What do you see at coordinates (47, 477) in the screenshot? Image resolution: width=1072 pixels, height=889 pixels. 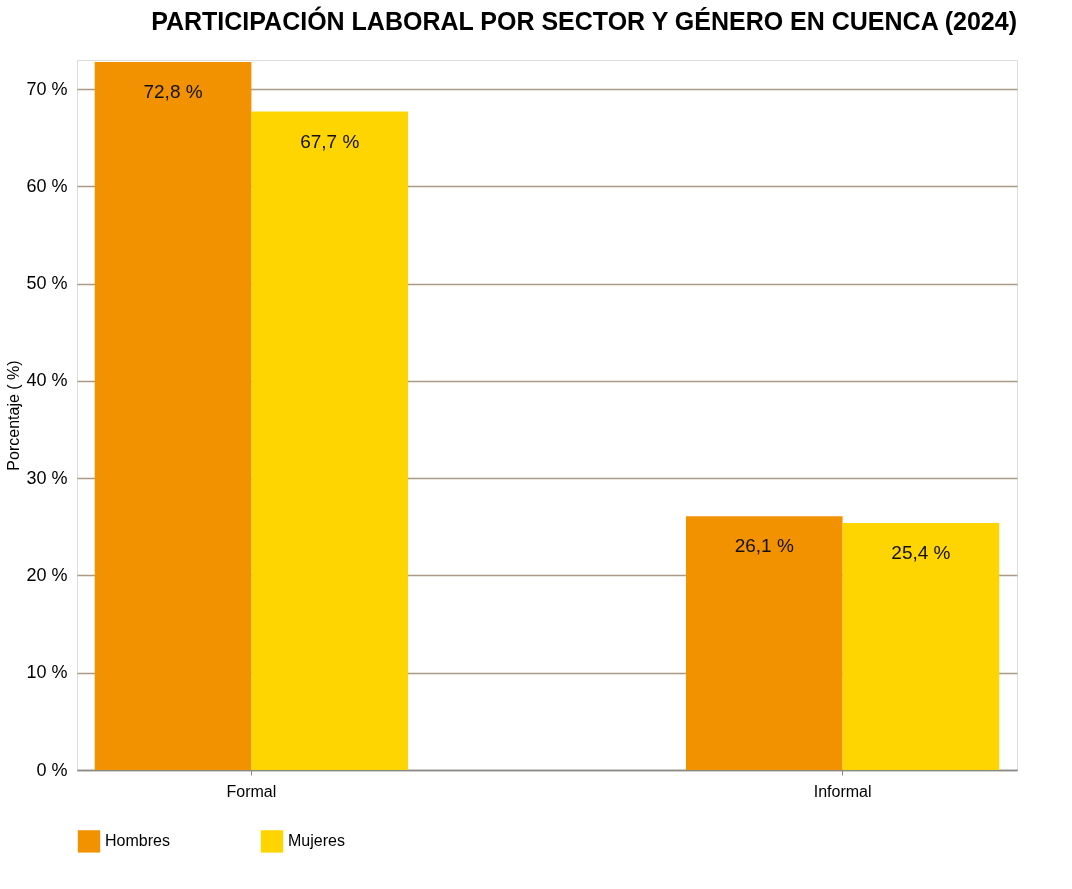 I see `y-tick-label: 30 %` at bounding box center [47, 477].